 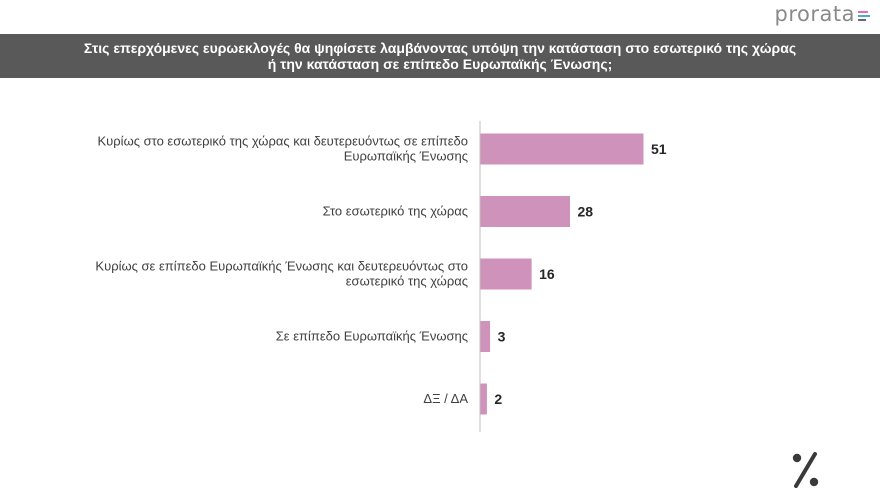 I want to click on category-label-1-line-0: Στο εσωτερικό της χώρας, so click(x=395, y=211).